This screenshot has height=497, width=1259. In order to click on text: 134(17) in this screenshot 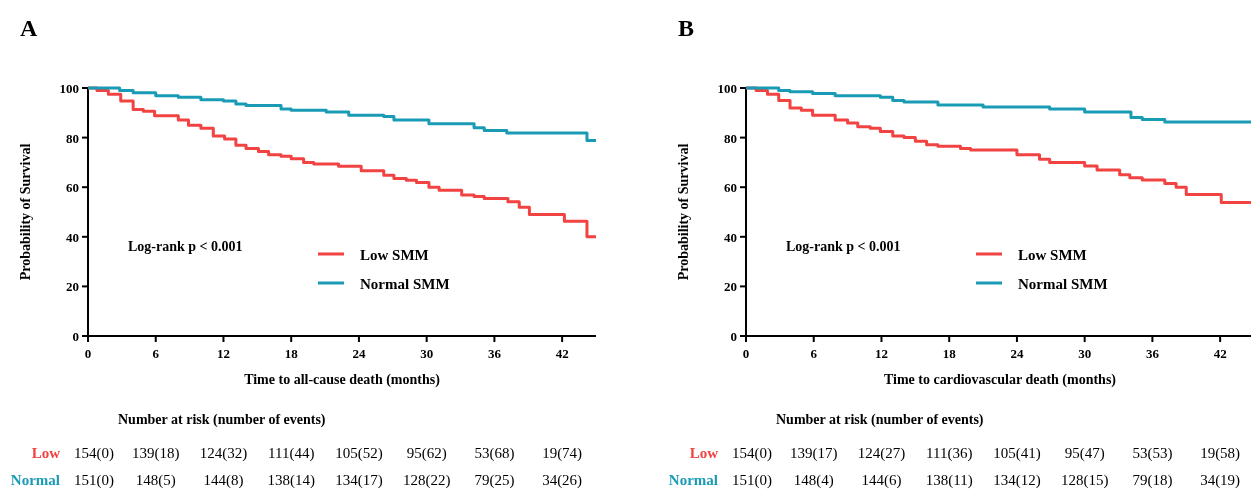, I will do `click(359, 480)`.